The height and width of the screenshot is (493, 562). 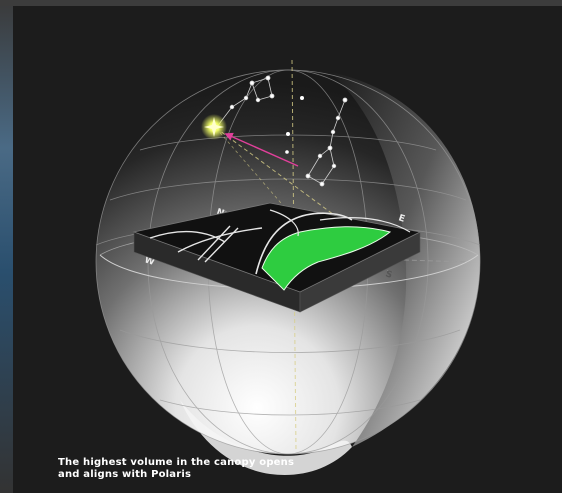 I want to click on scattered-stars, so click(x=294, y=125).